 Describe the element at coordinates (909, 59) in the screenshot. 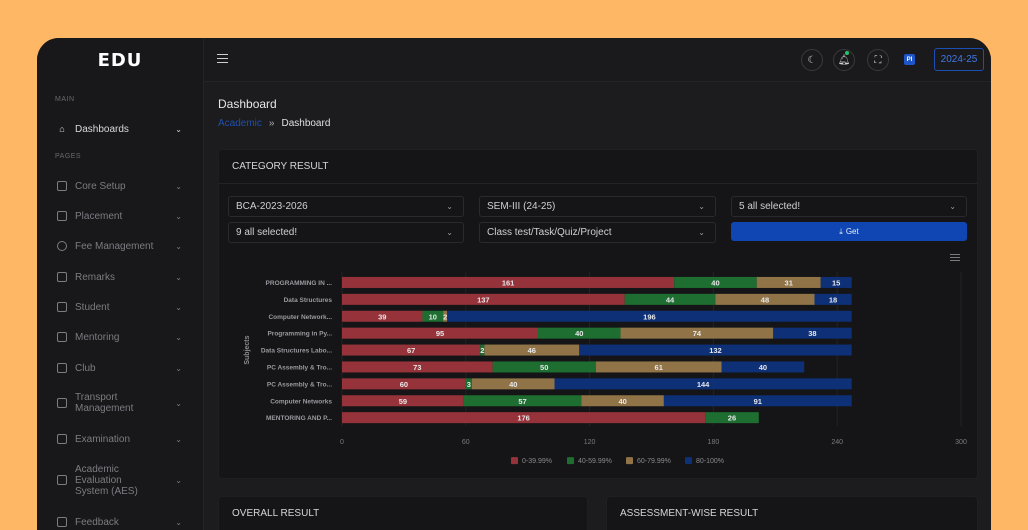

I see `profile-avatar: PI` at that location.